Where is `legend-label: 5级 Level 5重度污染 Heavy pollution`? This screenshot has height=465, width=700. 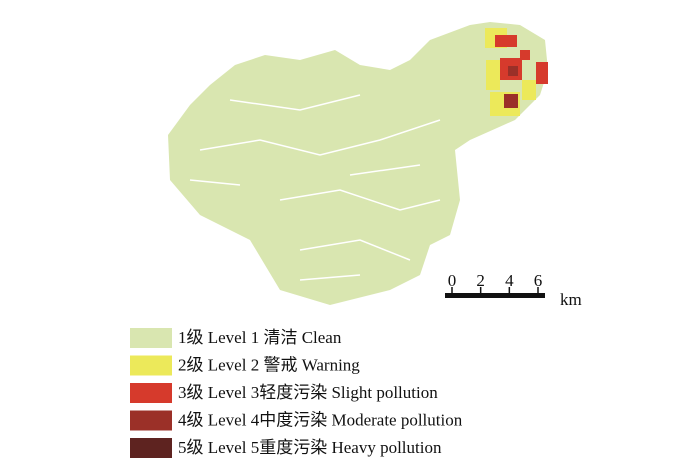 legend-label: 5级 Level 5重度污染 Heavy pollution is located at coordinates (310, 447).